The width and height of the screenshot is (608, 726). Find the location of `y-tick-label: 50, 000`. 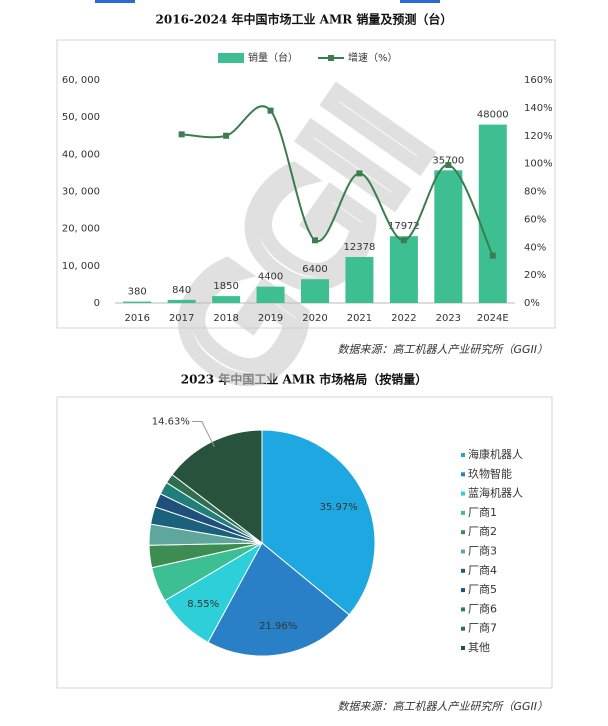

y-tick-label: 50, 000 is located at coordinates (81, 117).